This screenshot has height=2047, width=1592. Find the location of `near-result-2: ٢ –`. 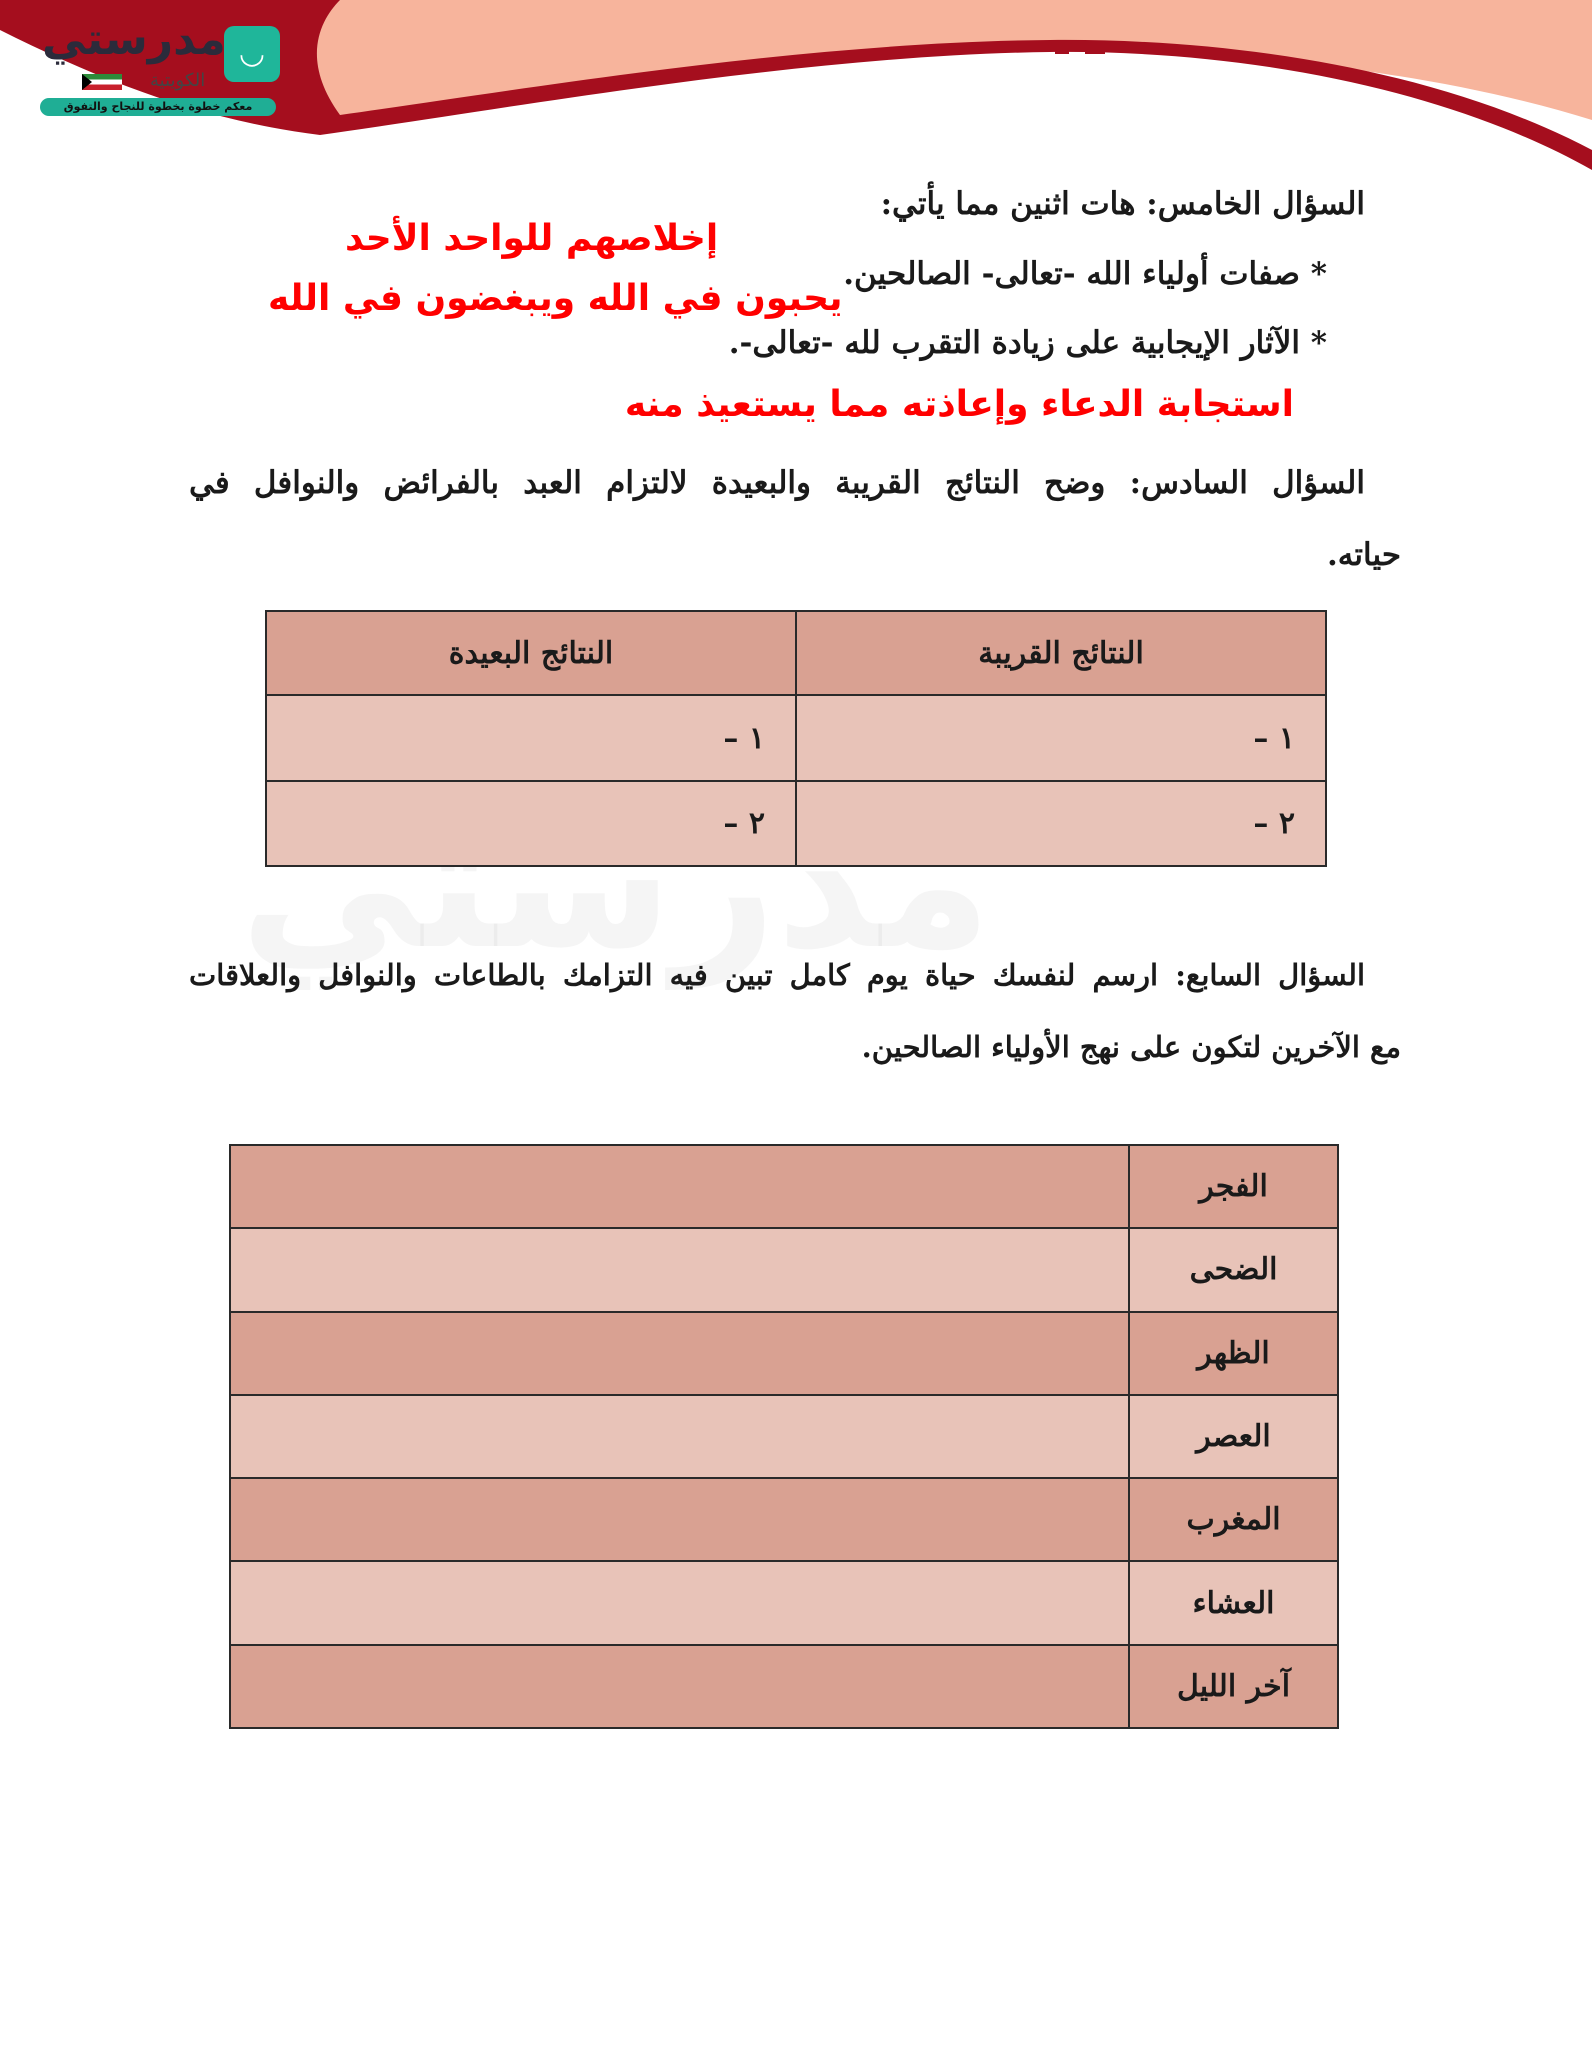

near-result-2: ٢ – is located at coordinates (1061, 823).